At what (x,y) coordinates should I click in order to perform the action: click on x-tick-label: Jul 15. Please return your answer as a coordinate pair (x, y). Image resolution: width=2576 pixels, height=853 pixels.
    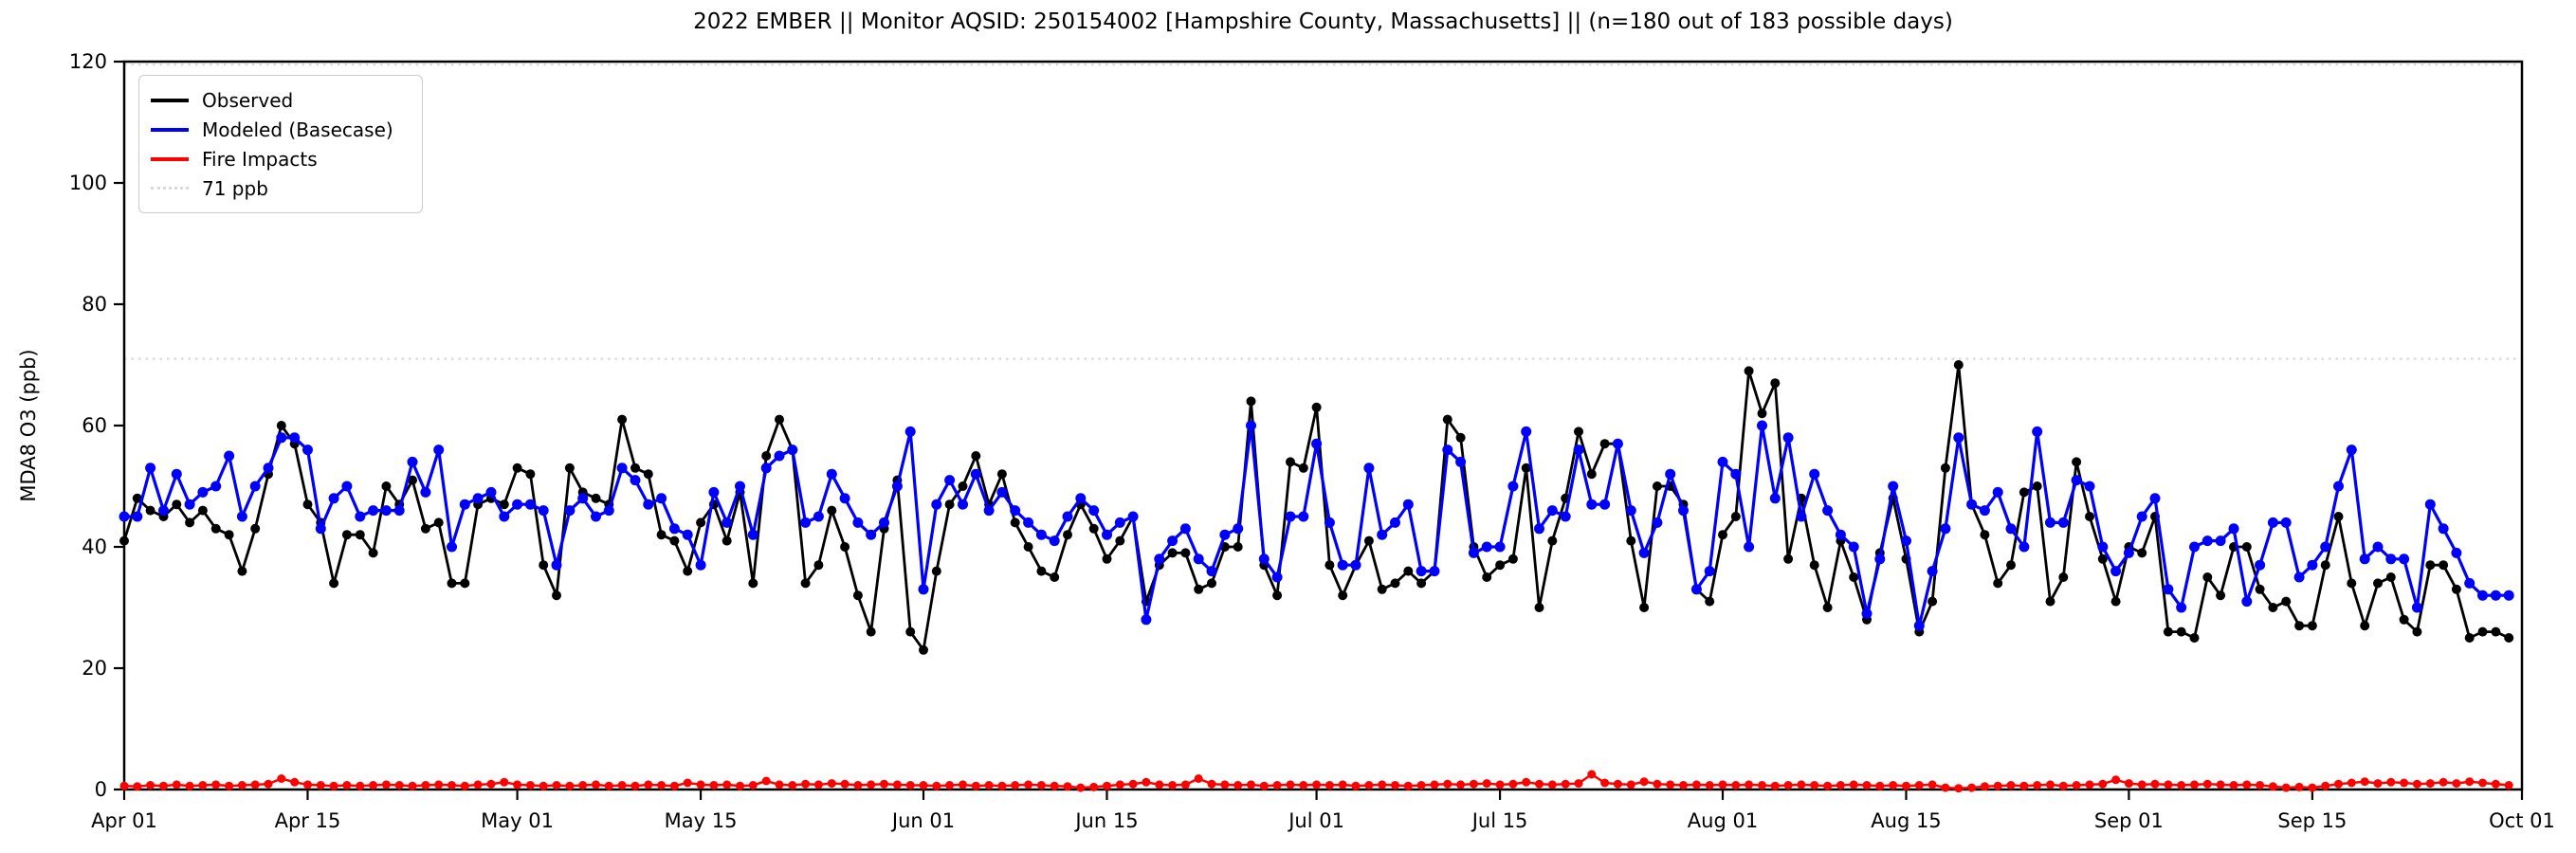
    Looking at the image, I should click on (1499, 820).